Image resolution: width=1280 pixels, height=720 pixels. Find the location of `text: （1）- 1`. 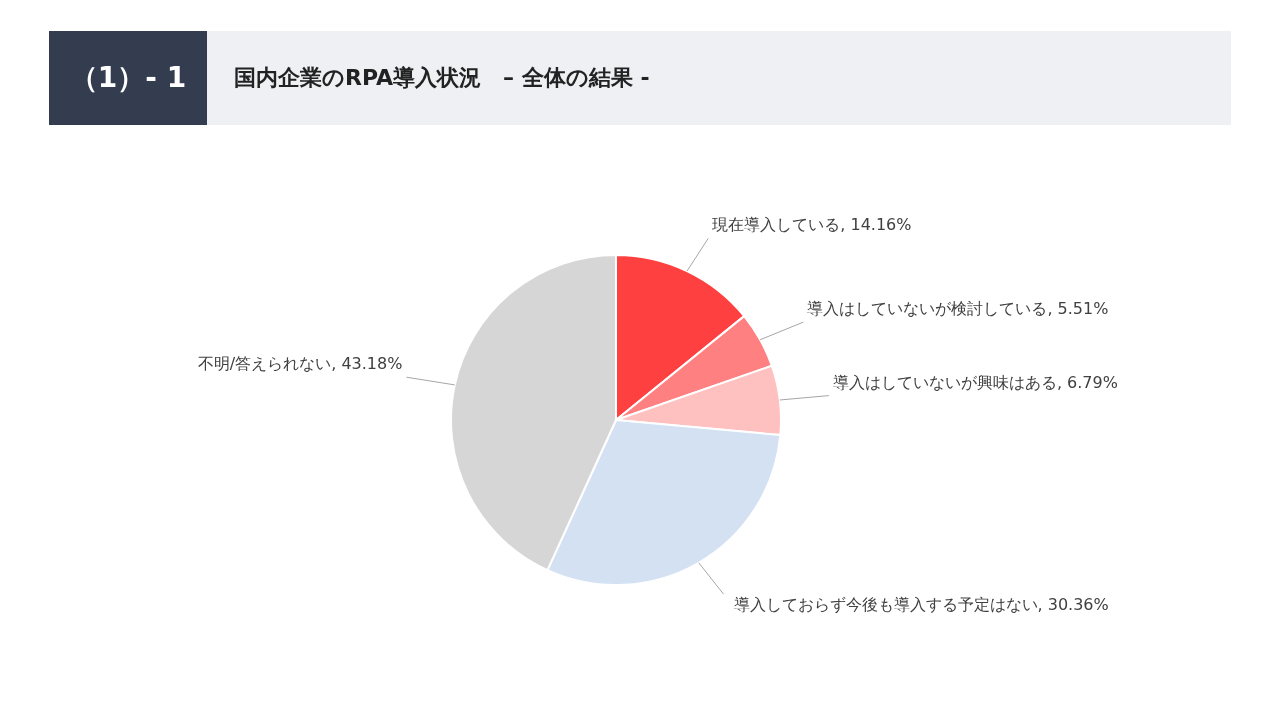

text: （1）- 1 is located at coordinates (128, 78).